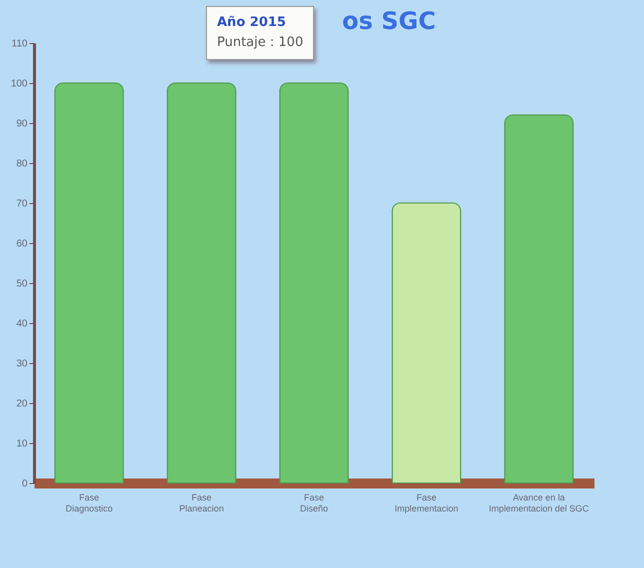 The image size is (644, 568). Describe the element at coordinates (22, 124) in the screenshot. I see `y-tick-label: 90` at that location.